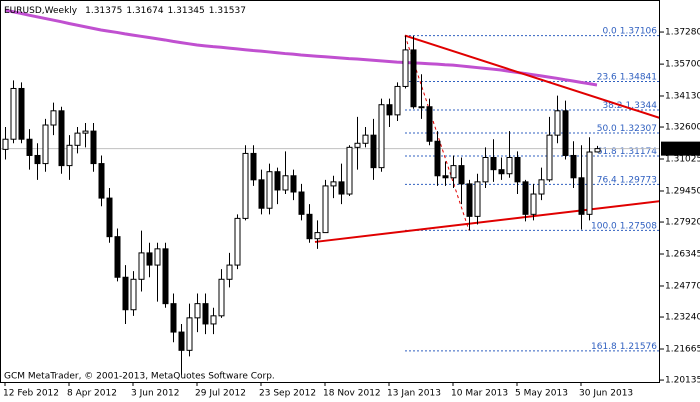 The image size is (700, 402). I want to click on ohlc-close: 1.31537, so click(227, 11).